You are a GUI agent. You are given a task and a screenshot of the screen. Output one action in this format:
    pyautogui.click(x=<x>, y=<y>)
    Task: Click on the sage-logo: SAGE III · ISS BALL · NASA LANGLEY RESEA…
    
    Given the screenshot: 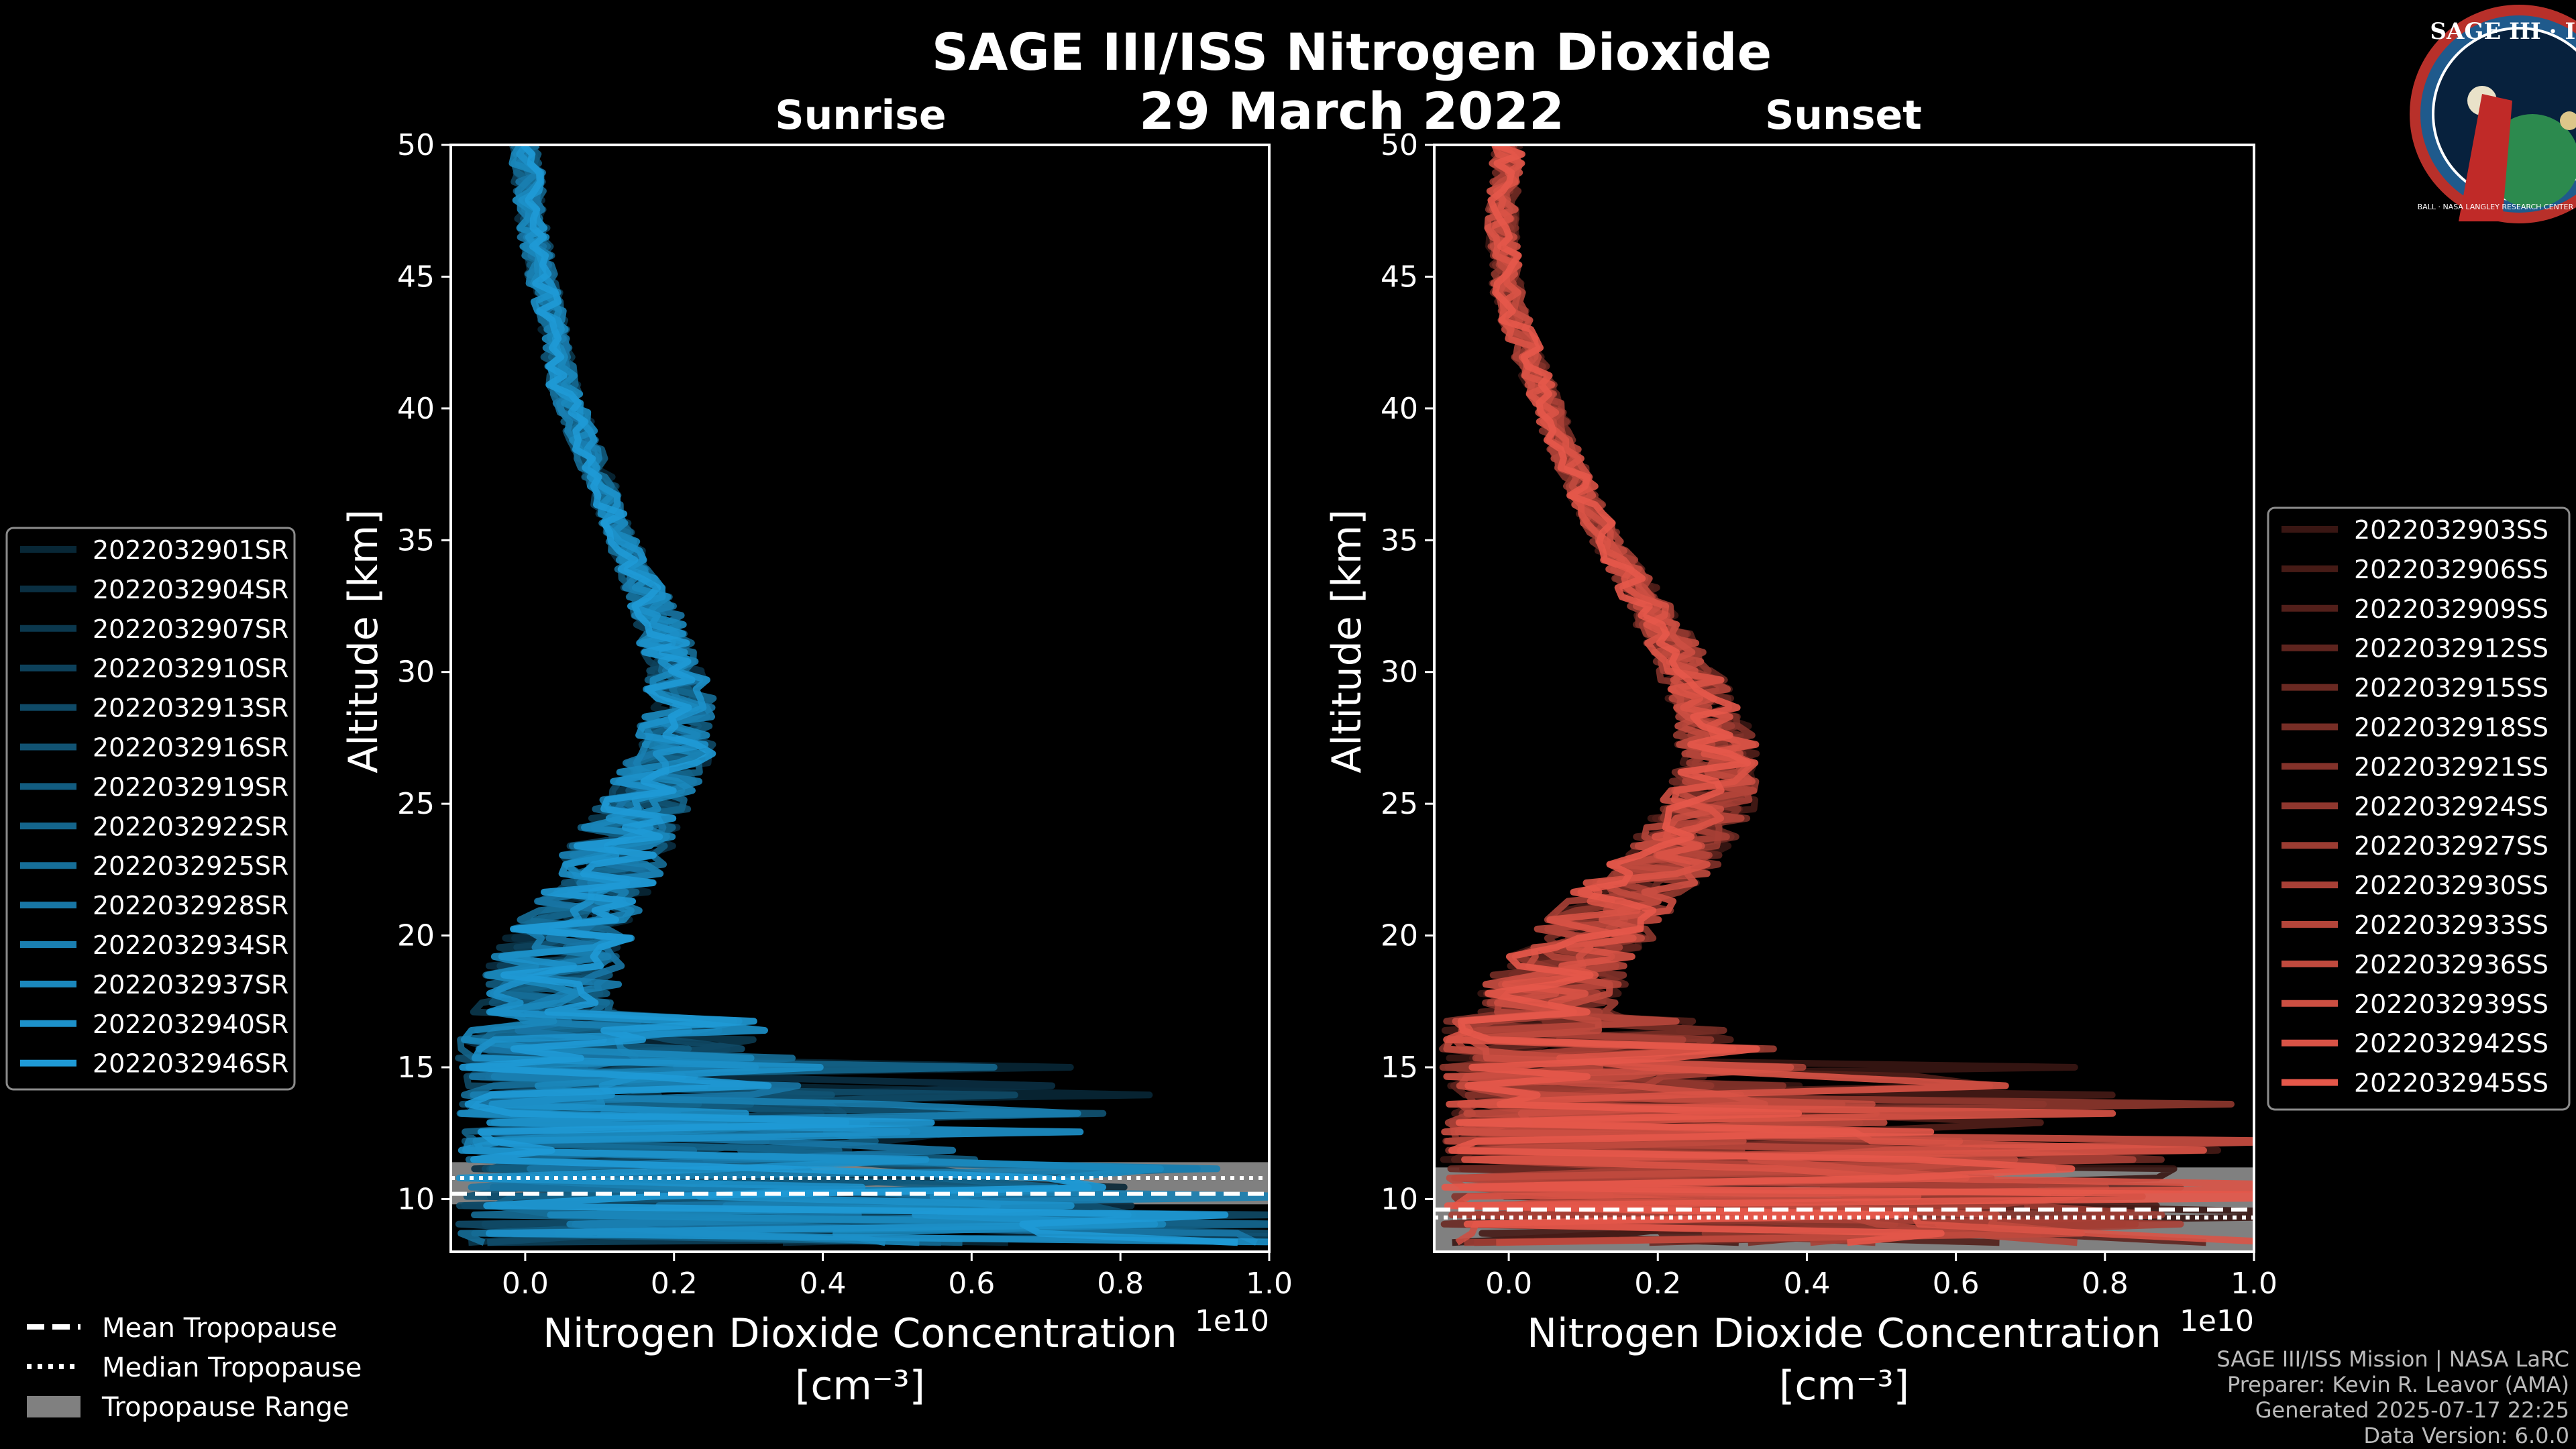 What is the action you would take?
    pyautogui.click(x=2493, y=114)
    